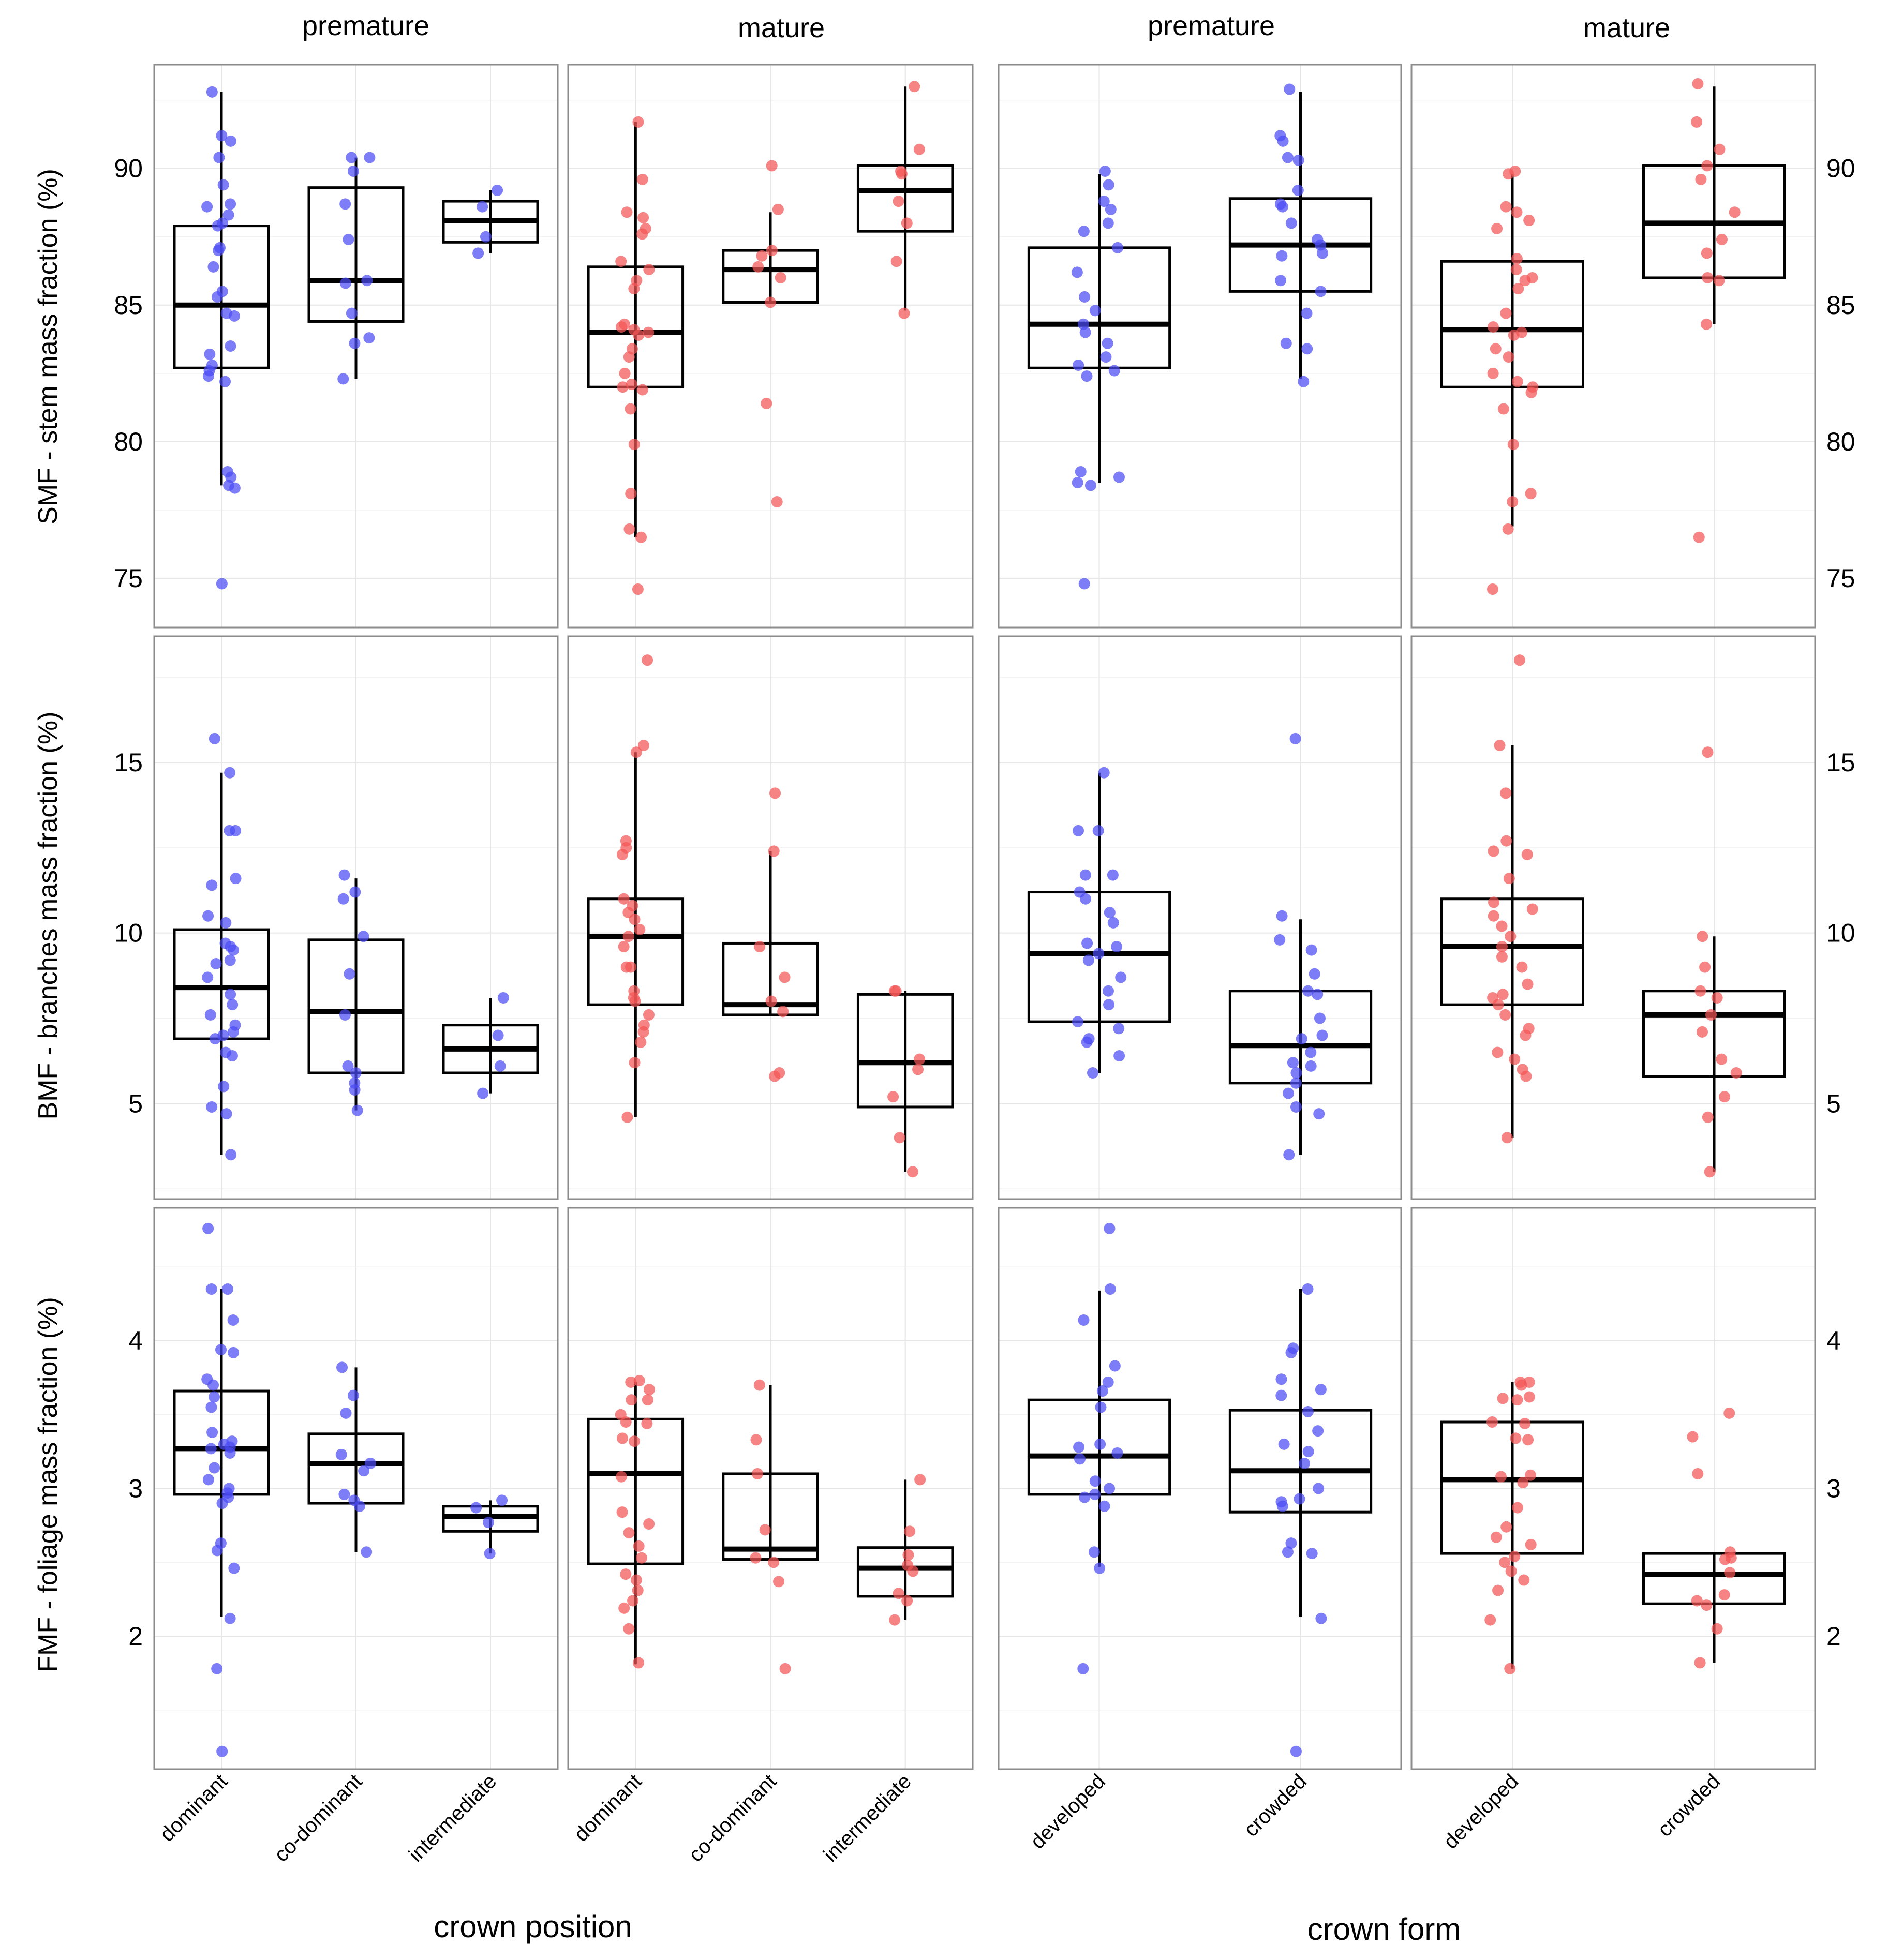  I want to click on y-tick-label-right: 10, so click(1840, 933).